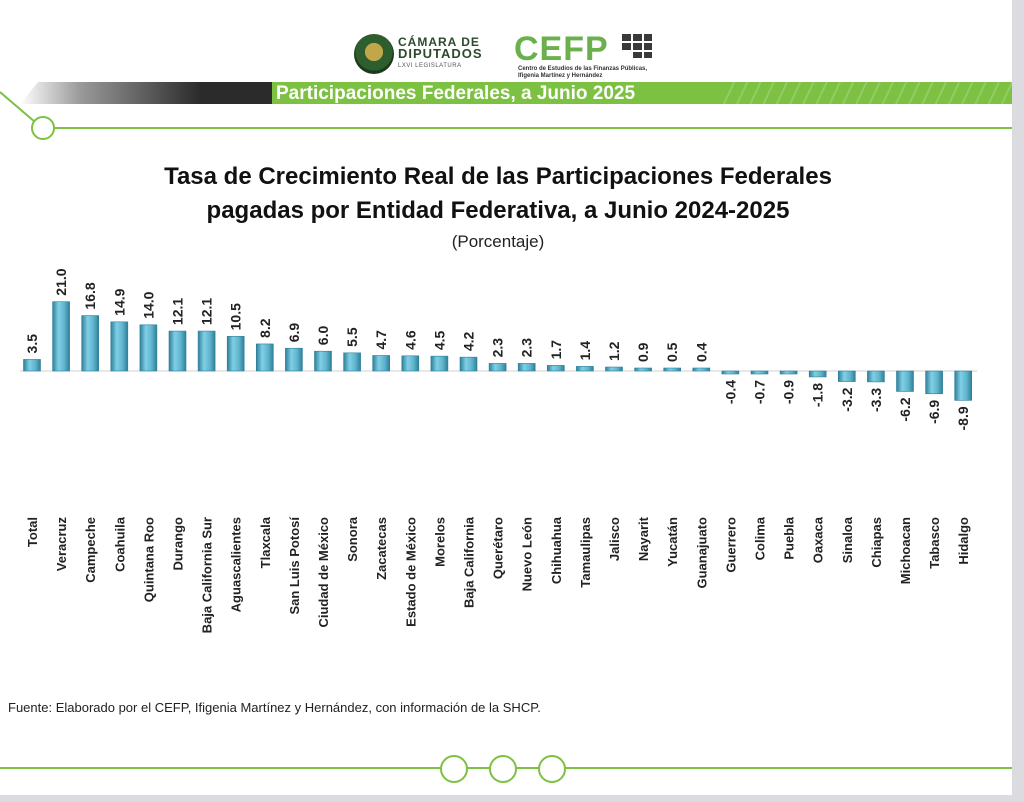 The height and width of the screenshot is (802, 1024). What do you see at coordinates (561, 49) in the screenshot?
I see `cefp-logo: CEFP` at bounding box center [561, 49].